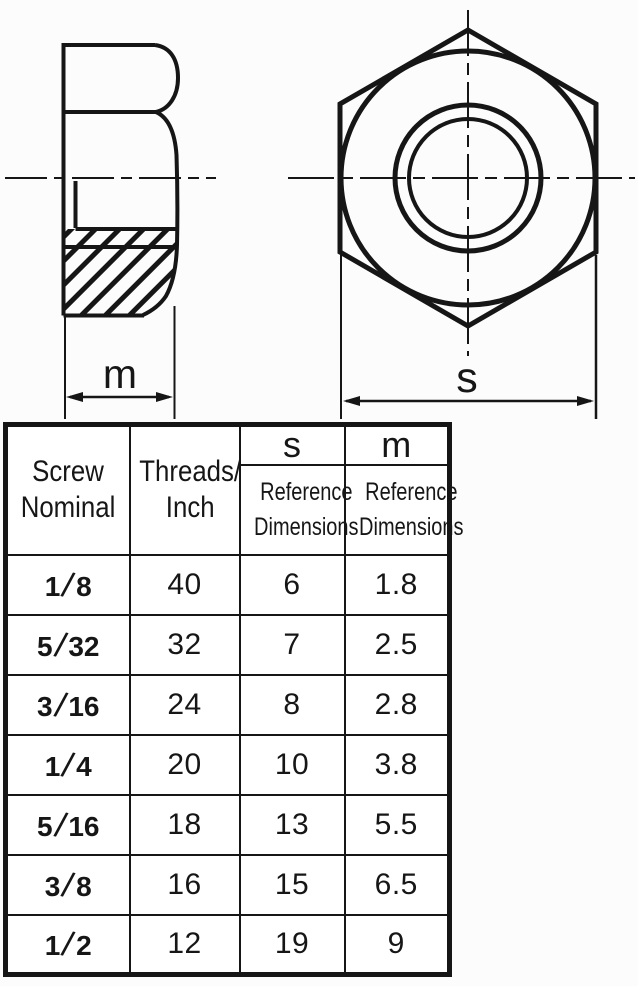 This screenshot has height=986, width=638. What do you see at coordinates (184, 704) in the screenshot?
I see `threads-cell: 24` at bounding box center [184, 704].